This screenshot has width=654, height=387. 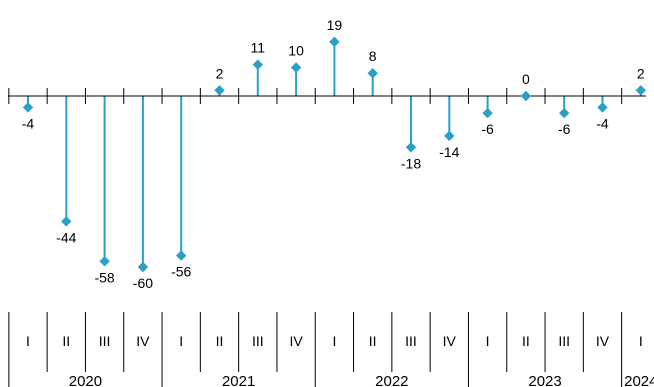 I want to click on data-label: -60, so click(x=143, y=283).